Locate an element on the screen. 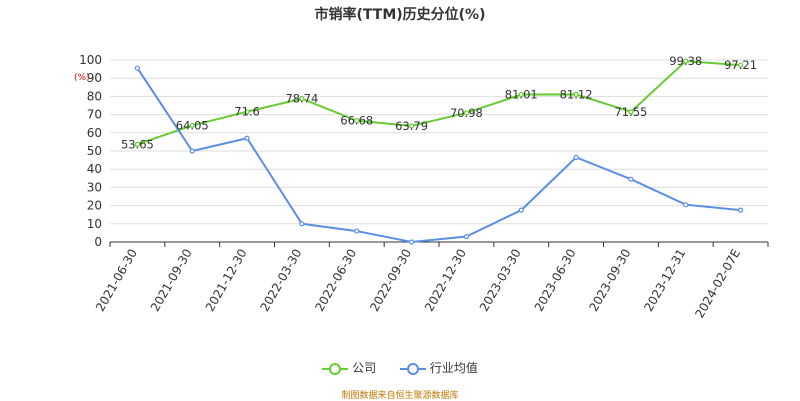  y-tick-label: 60 is located at coordinates (94, 133).